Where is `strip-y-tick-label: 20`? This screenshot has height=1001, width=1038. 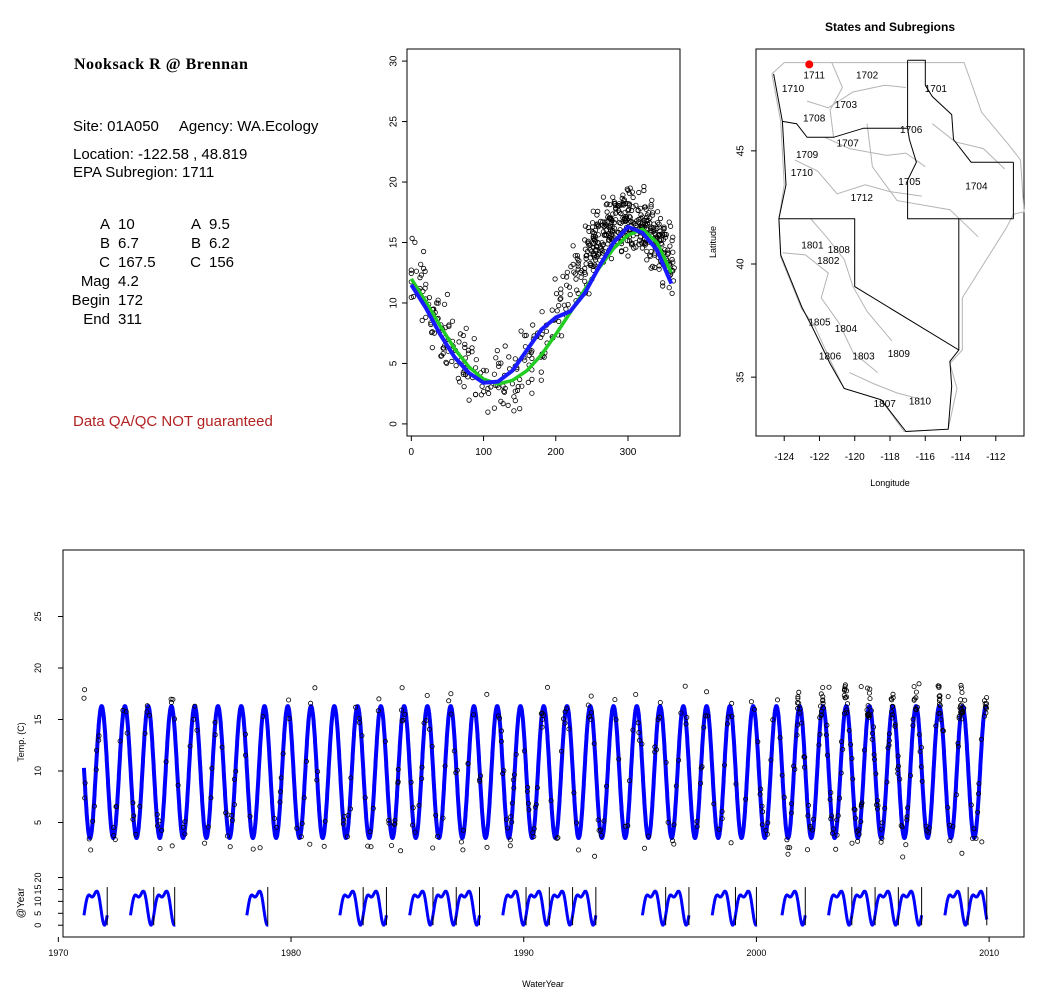 strip-y-tick-label: 20 is located at coordinates (38, 878).